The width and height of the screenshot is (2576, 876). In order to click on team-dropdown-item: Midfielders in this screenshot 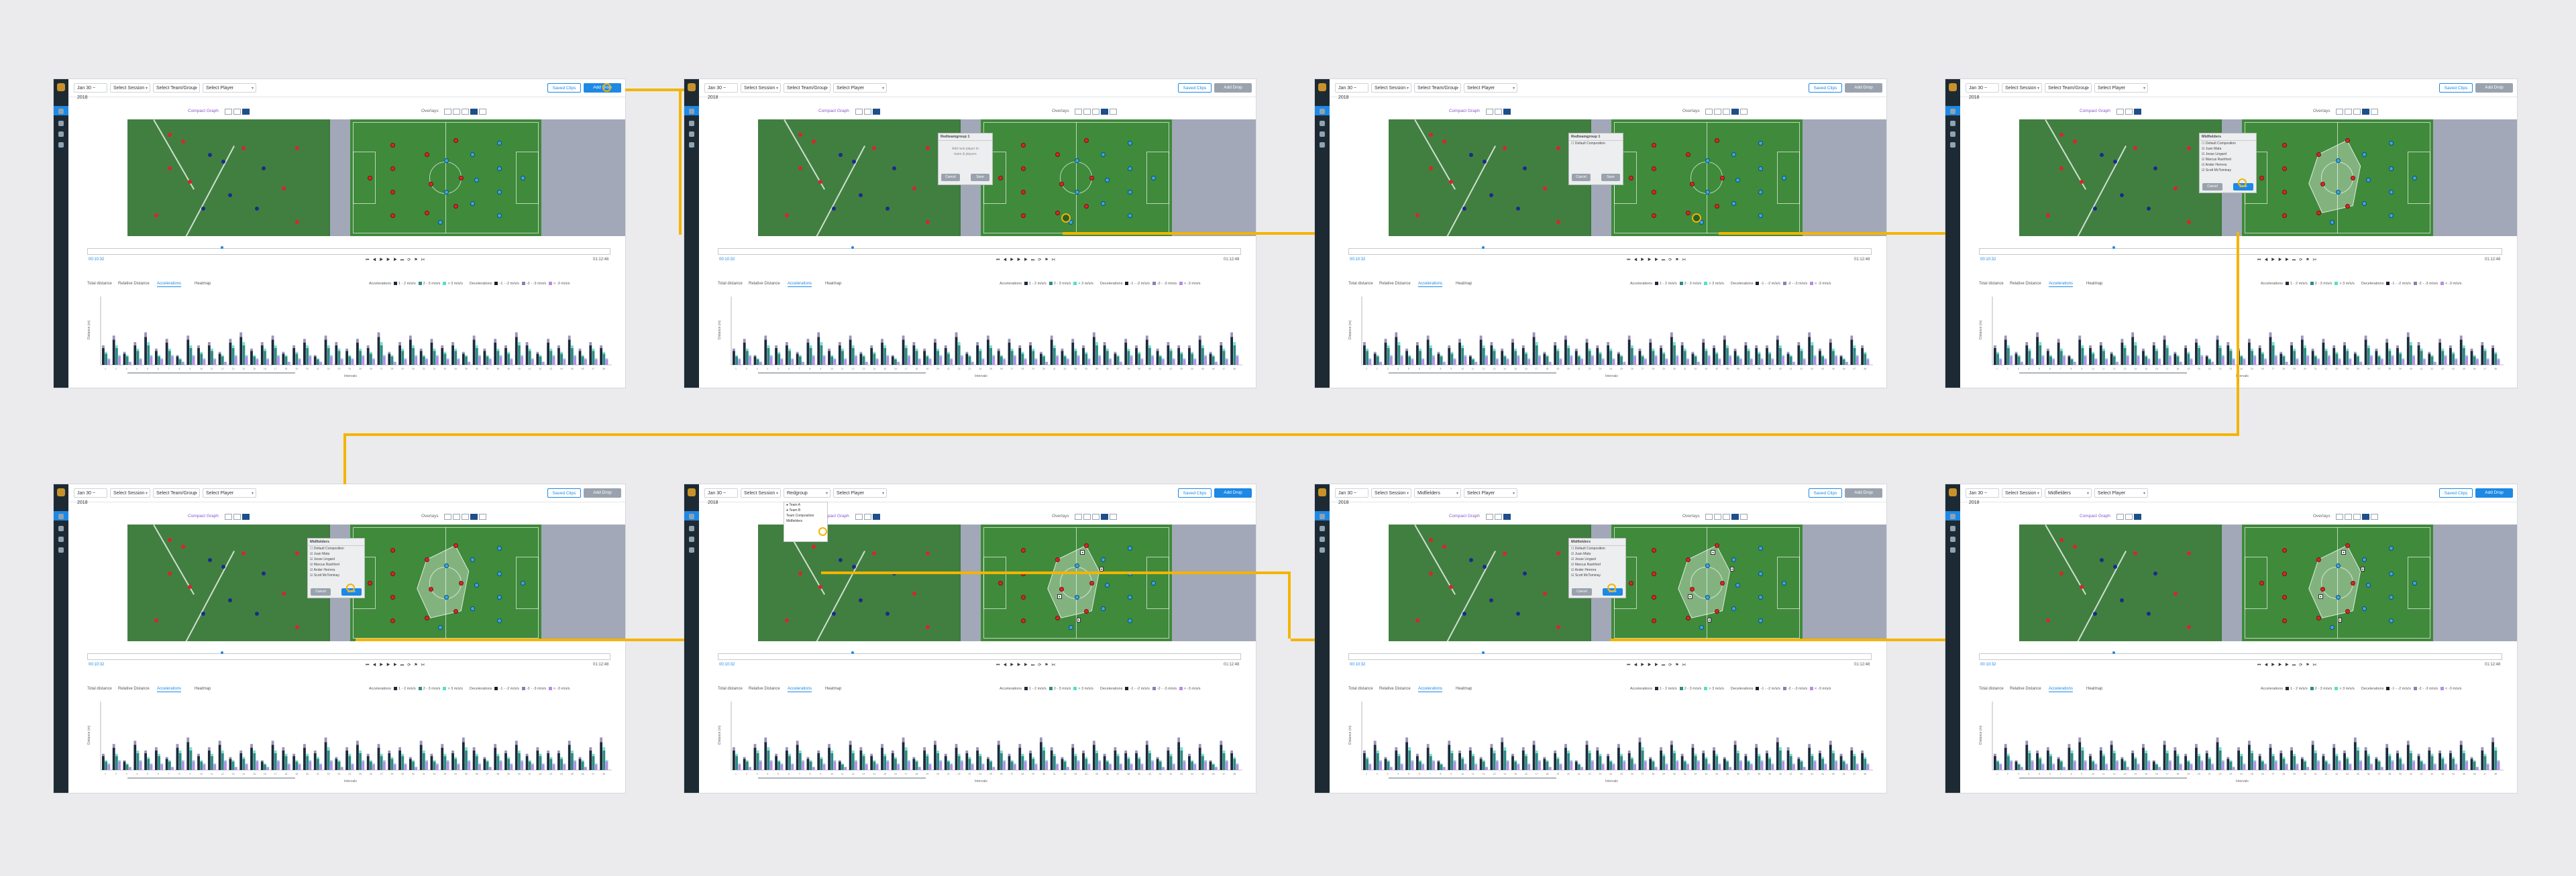, I will do `click(794, 521)`.